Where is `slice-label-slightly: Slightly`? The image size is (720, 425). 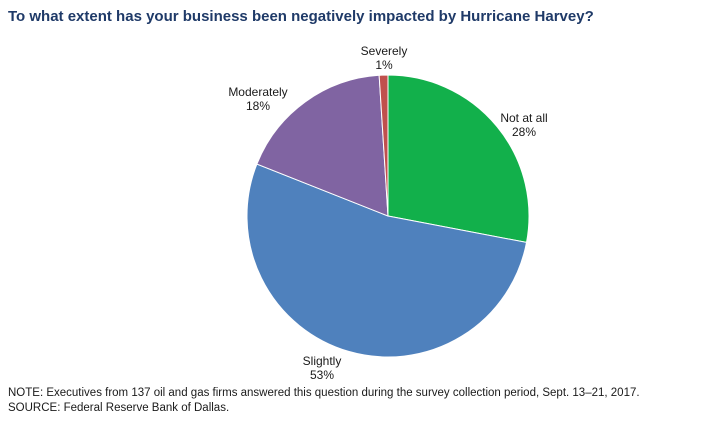 slice-label-slightly: Slightly is located at coordinates (322, 361).